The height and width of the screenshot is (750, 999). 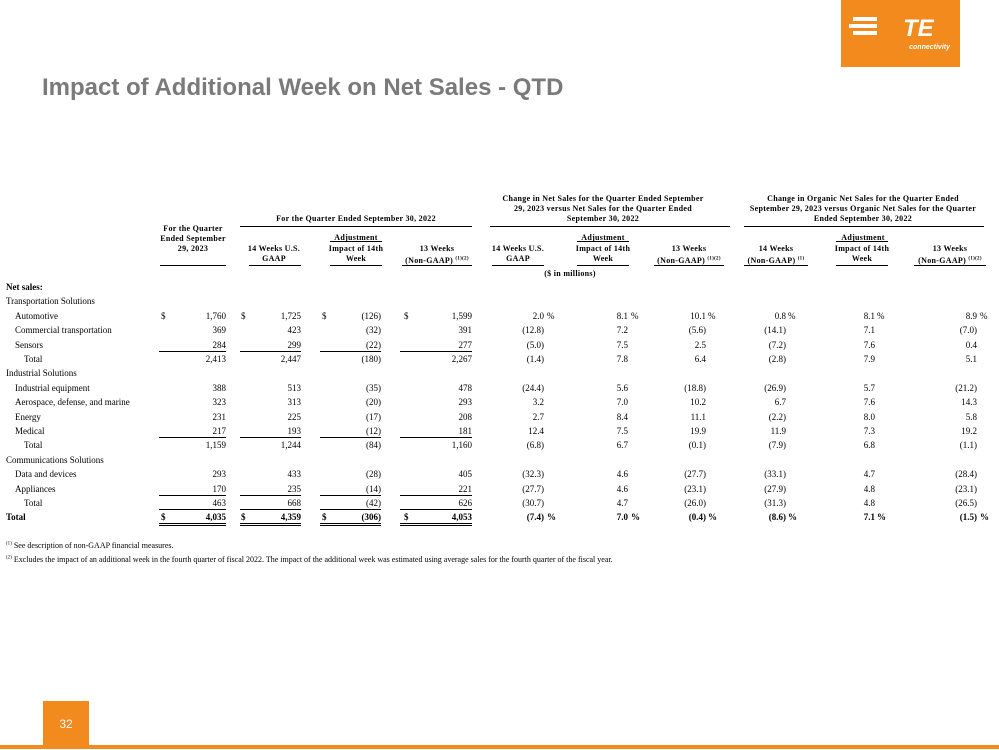 I want to click on cell-value: 8.0, so click(x=869, y=416).